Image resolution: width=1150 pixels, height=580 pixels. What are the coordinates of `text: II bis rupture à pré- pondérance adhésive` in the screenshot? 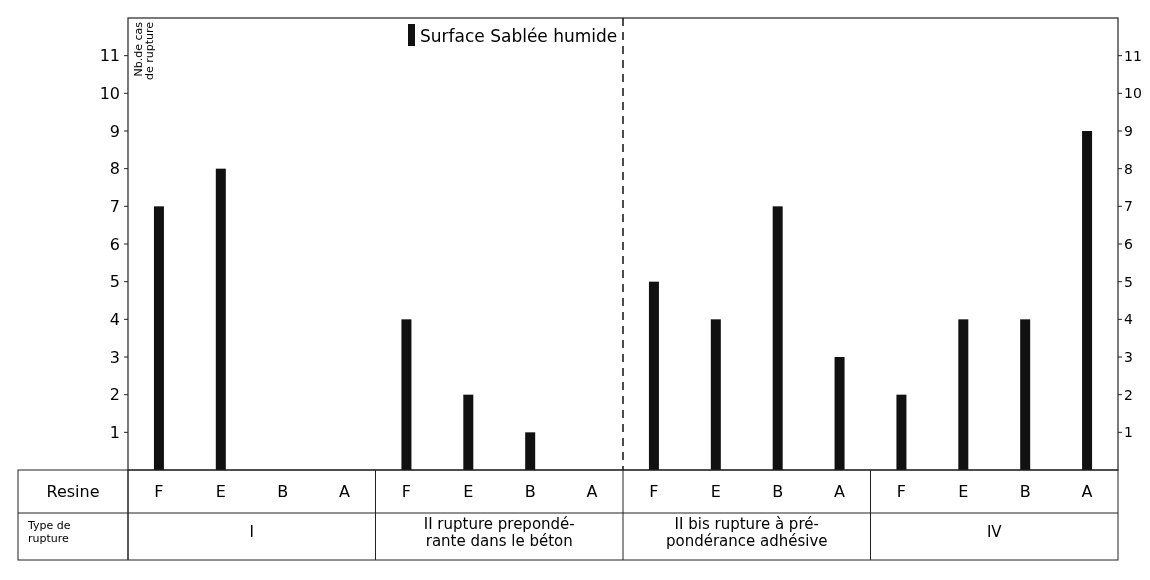 It's located at (746, 532).